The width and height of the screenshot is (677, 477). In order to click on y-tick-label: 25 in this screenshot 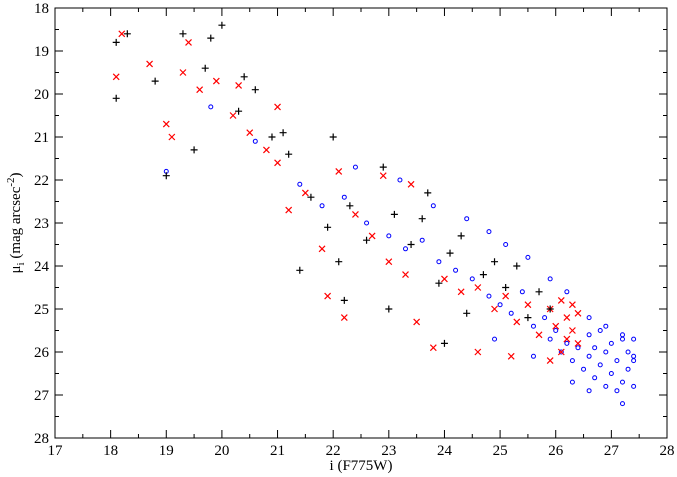, I will do `click(41, 310)`.